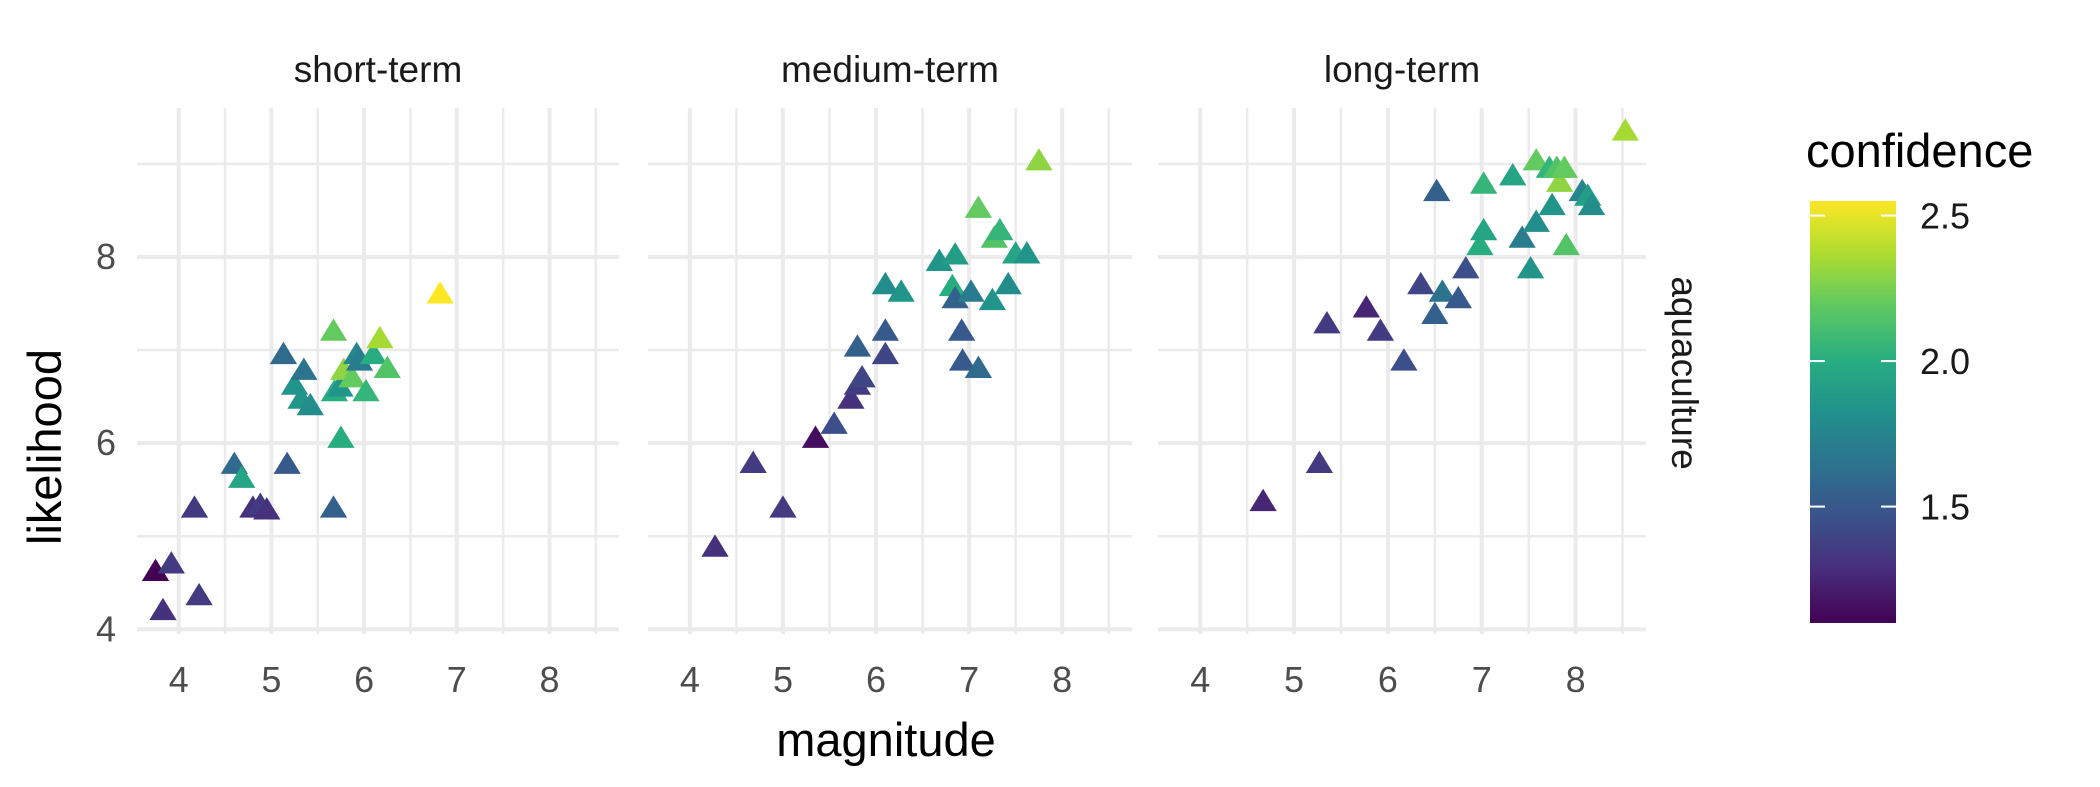  I want to click on legend-tick-label: 2.0, so click(1945, 361).